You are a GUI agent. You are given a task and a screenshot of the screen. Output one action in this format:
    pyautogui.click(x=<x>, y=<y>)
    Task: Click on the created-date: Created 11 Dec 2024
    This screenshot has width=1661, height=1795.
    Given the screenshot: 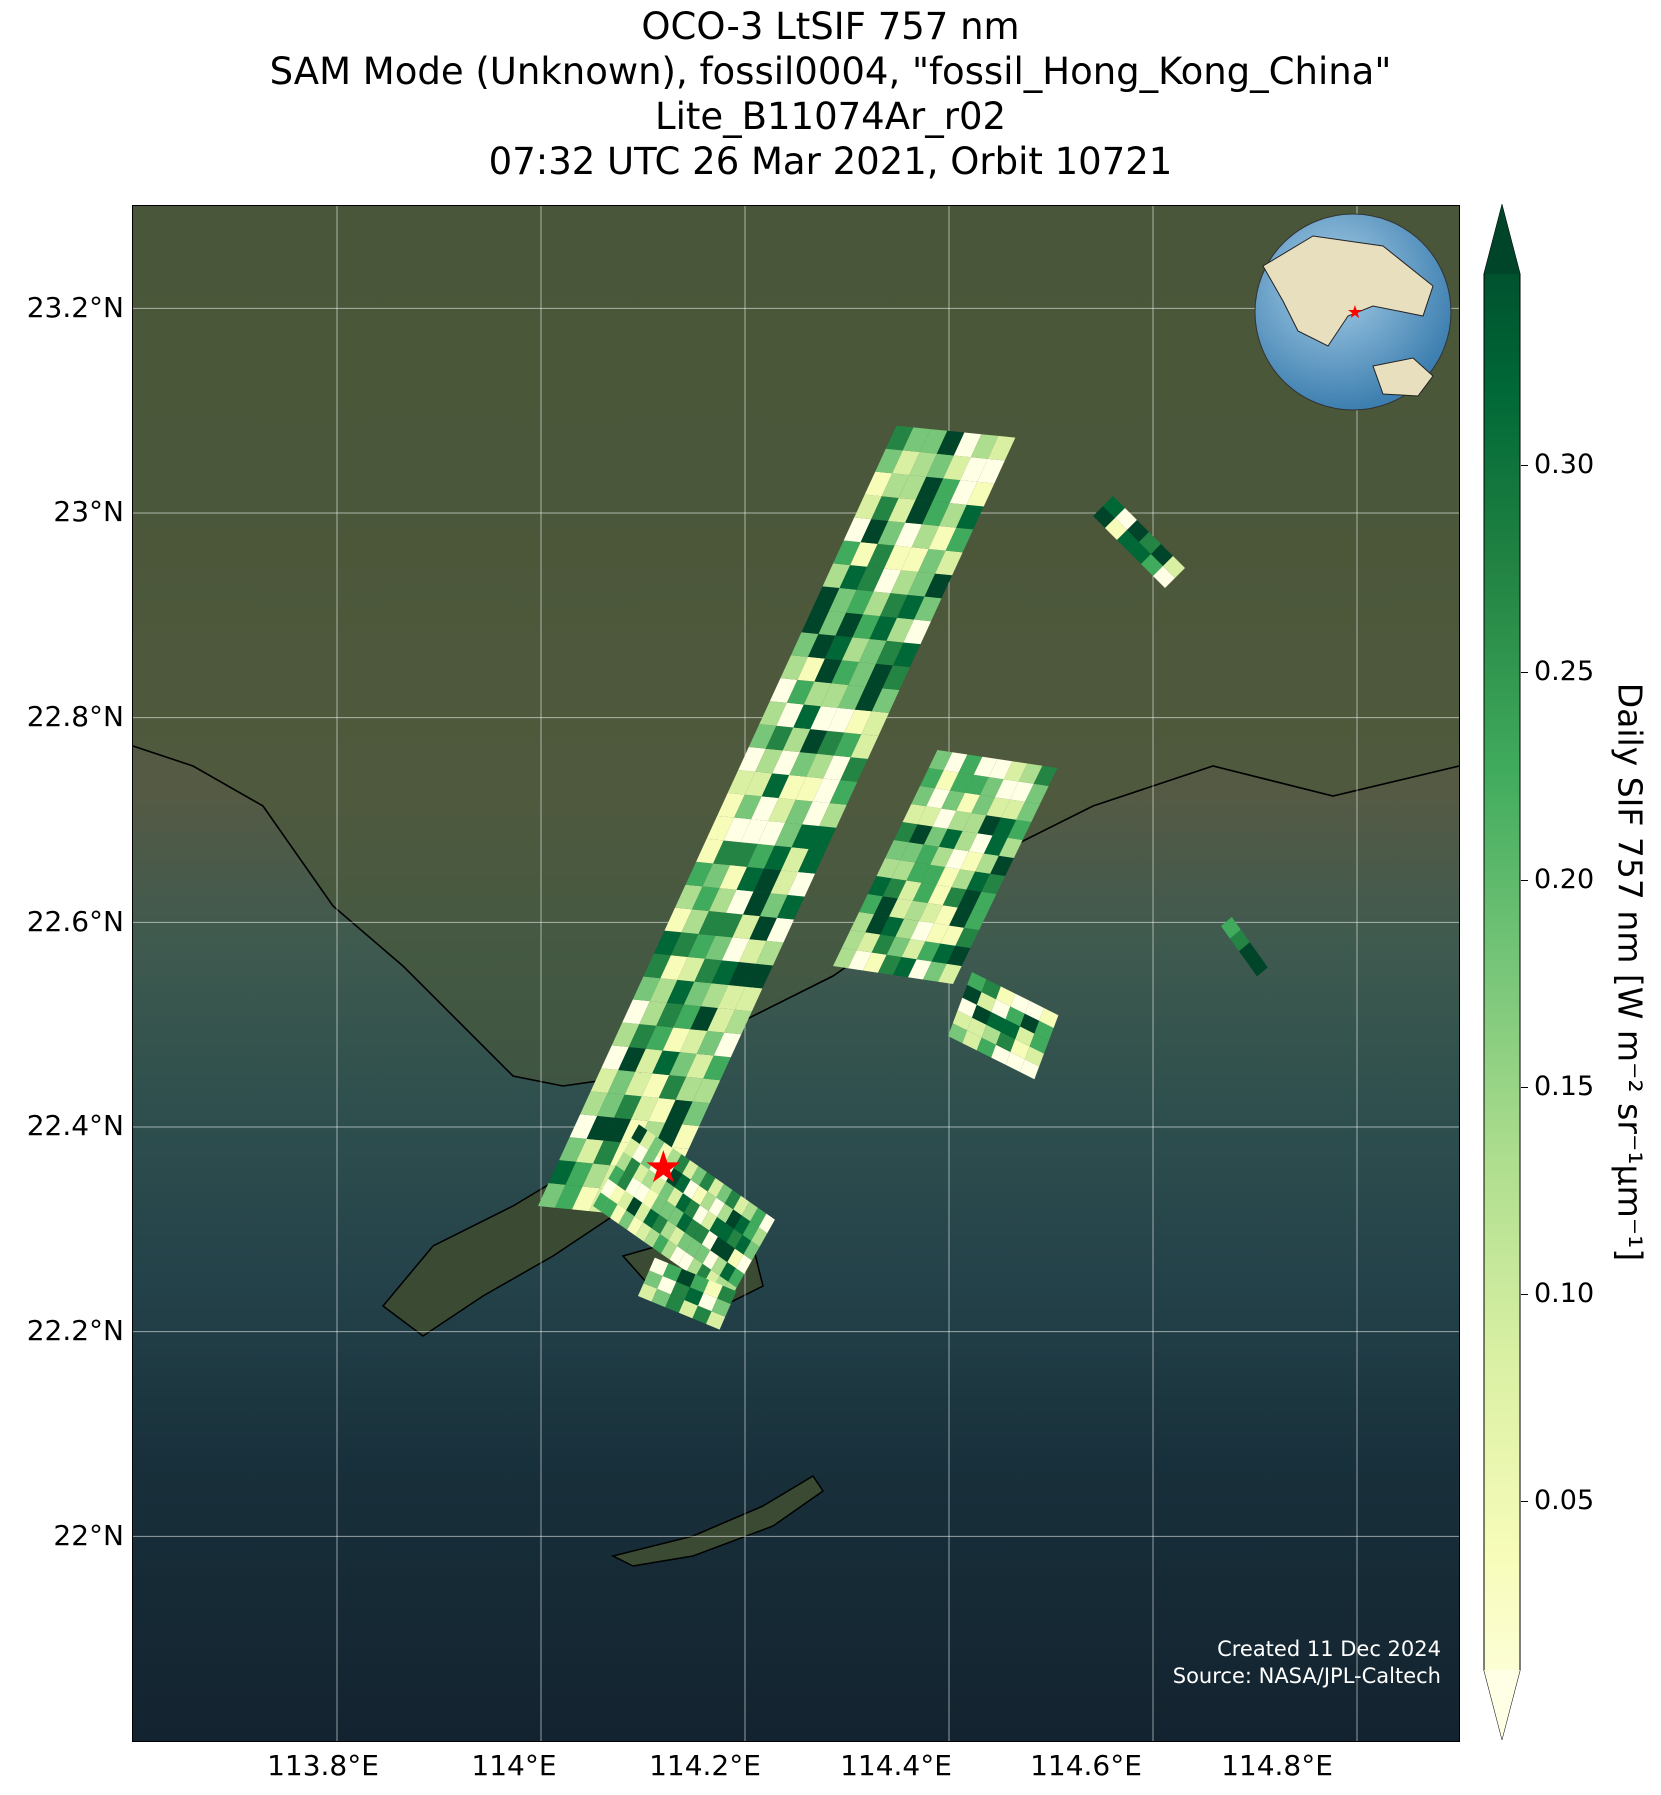 What is the action you would take?
    pyautogui.click(x=1329, y=1649)
    